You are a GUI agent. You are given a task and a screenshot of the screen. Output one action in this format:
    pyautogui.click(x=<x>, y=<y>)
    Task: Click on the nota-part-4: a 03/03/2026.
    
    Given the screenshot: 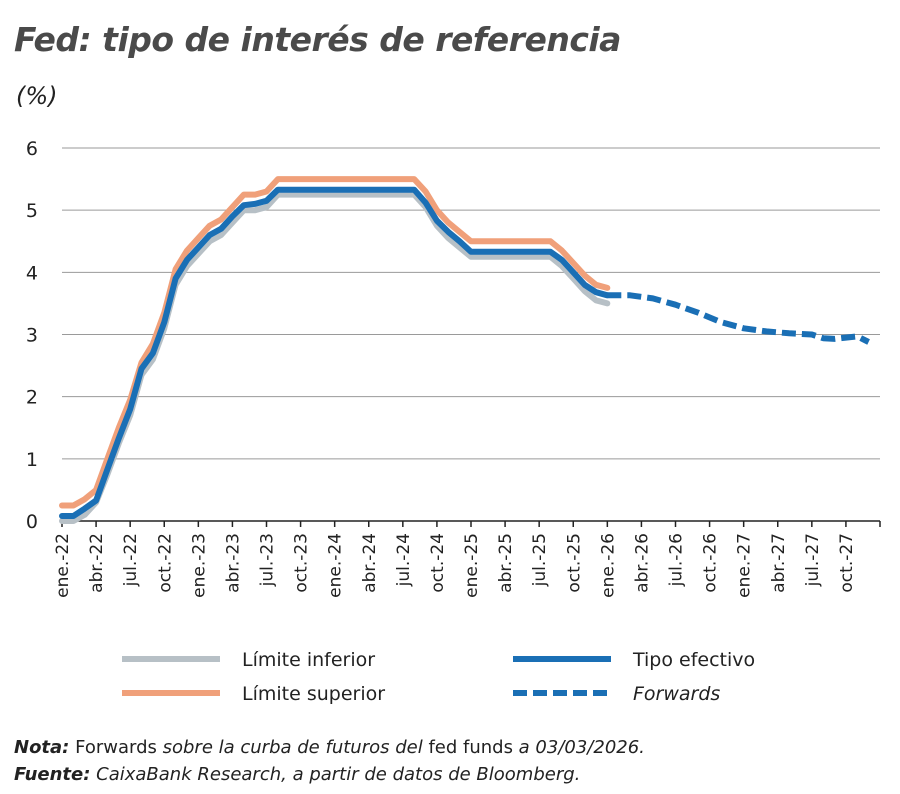 What is the action you would take?
    pyautogui.click(x=578, y=747)
    